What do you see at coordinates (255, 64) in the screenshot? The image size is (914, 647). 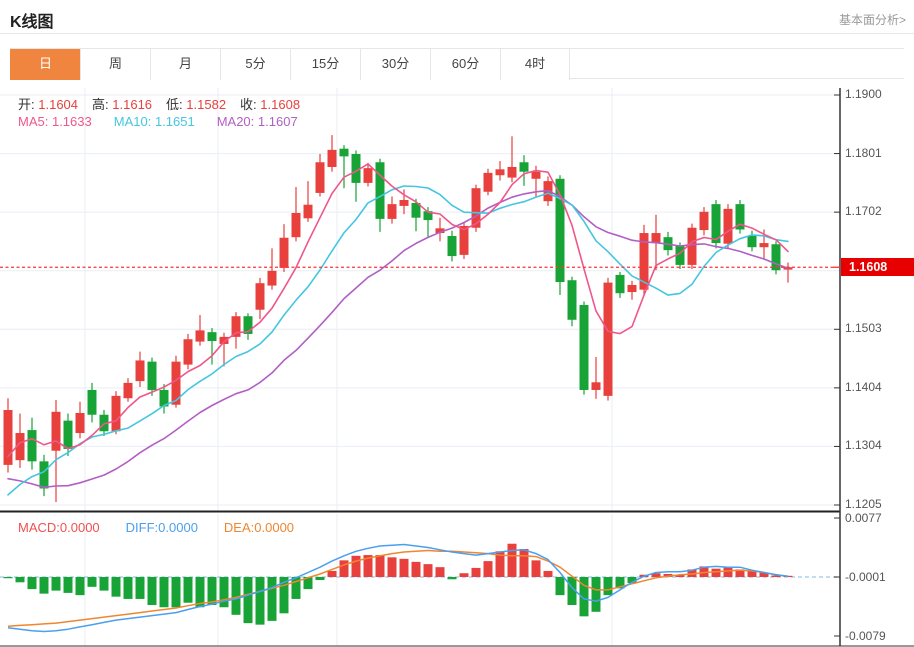 I see `tab-5min: 5分` at bounding box center [255, 64].